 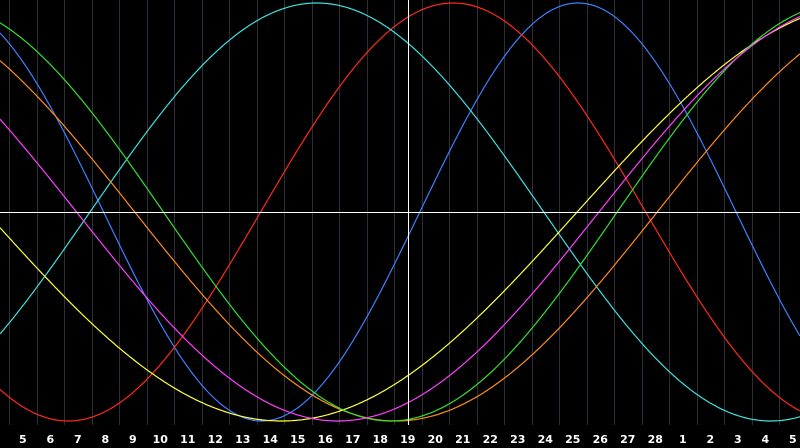 I want to click on x-tick-label: 22, so click(x=490, y=439).